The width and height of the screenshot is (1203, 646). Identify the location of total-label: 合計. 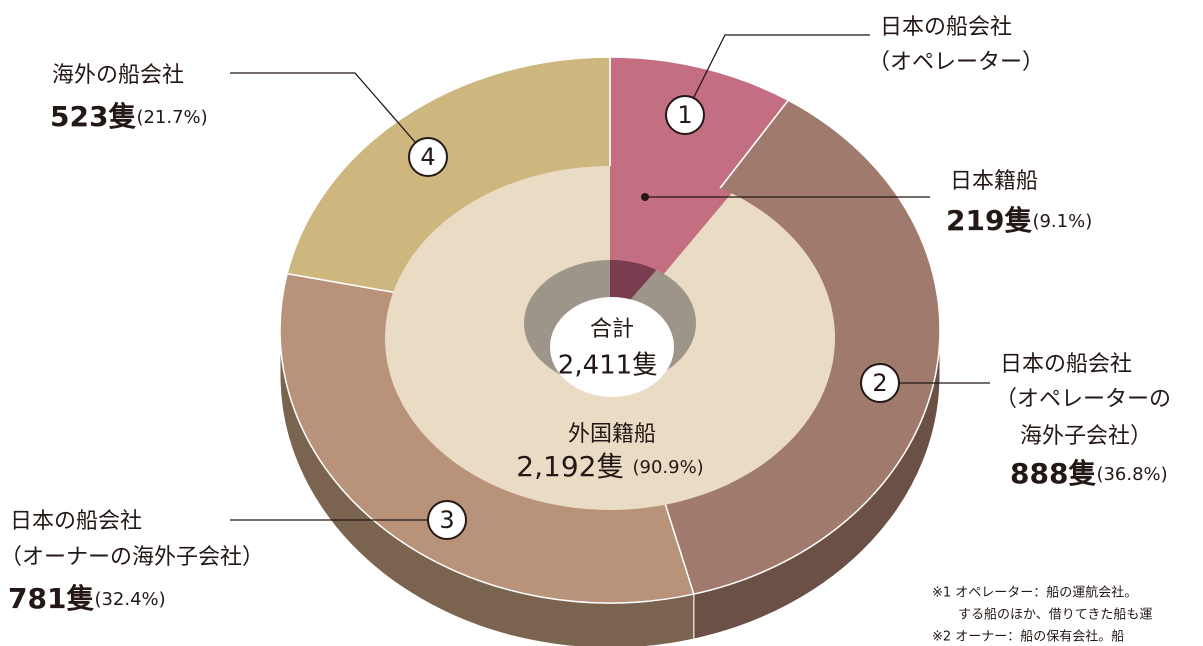
(612, 329).